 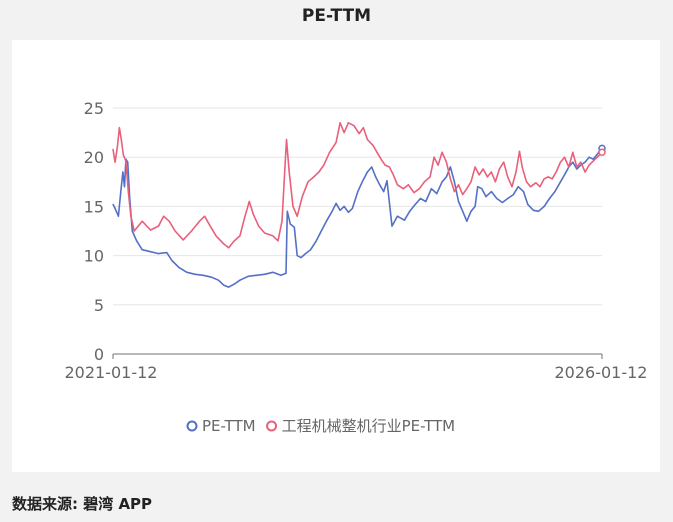 What do you see at coordinates (602, 152) in the screenshot?
I see `series-end-marker` at bounding box center [602, 152].